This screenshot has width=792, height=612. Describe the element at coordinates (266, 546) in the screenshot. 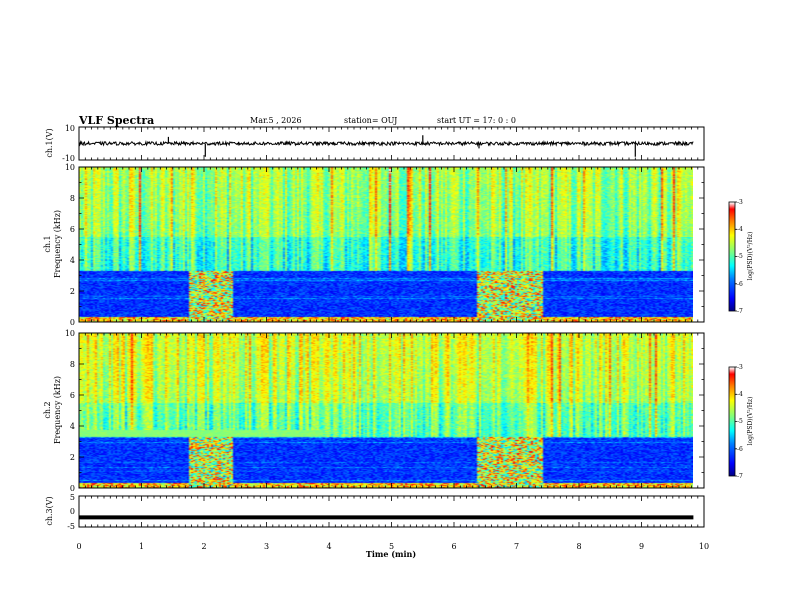

I see `xtick-label: 3` at that location.